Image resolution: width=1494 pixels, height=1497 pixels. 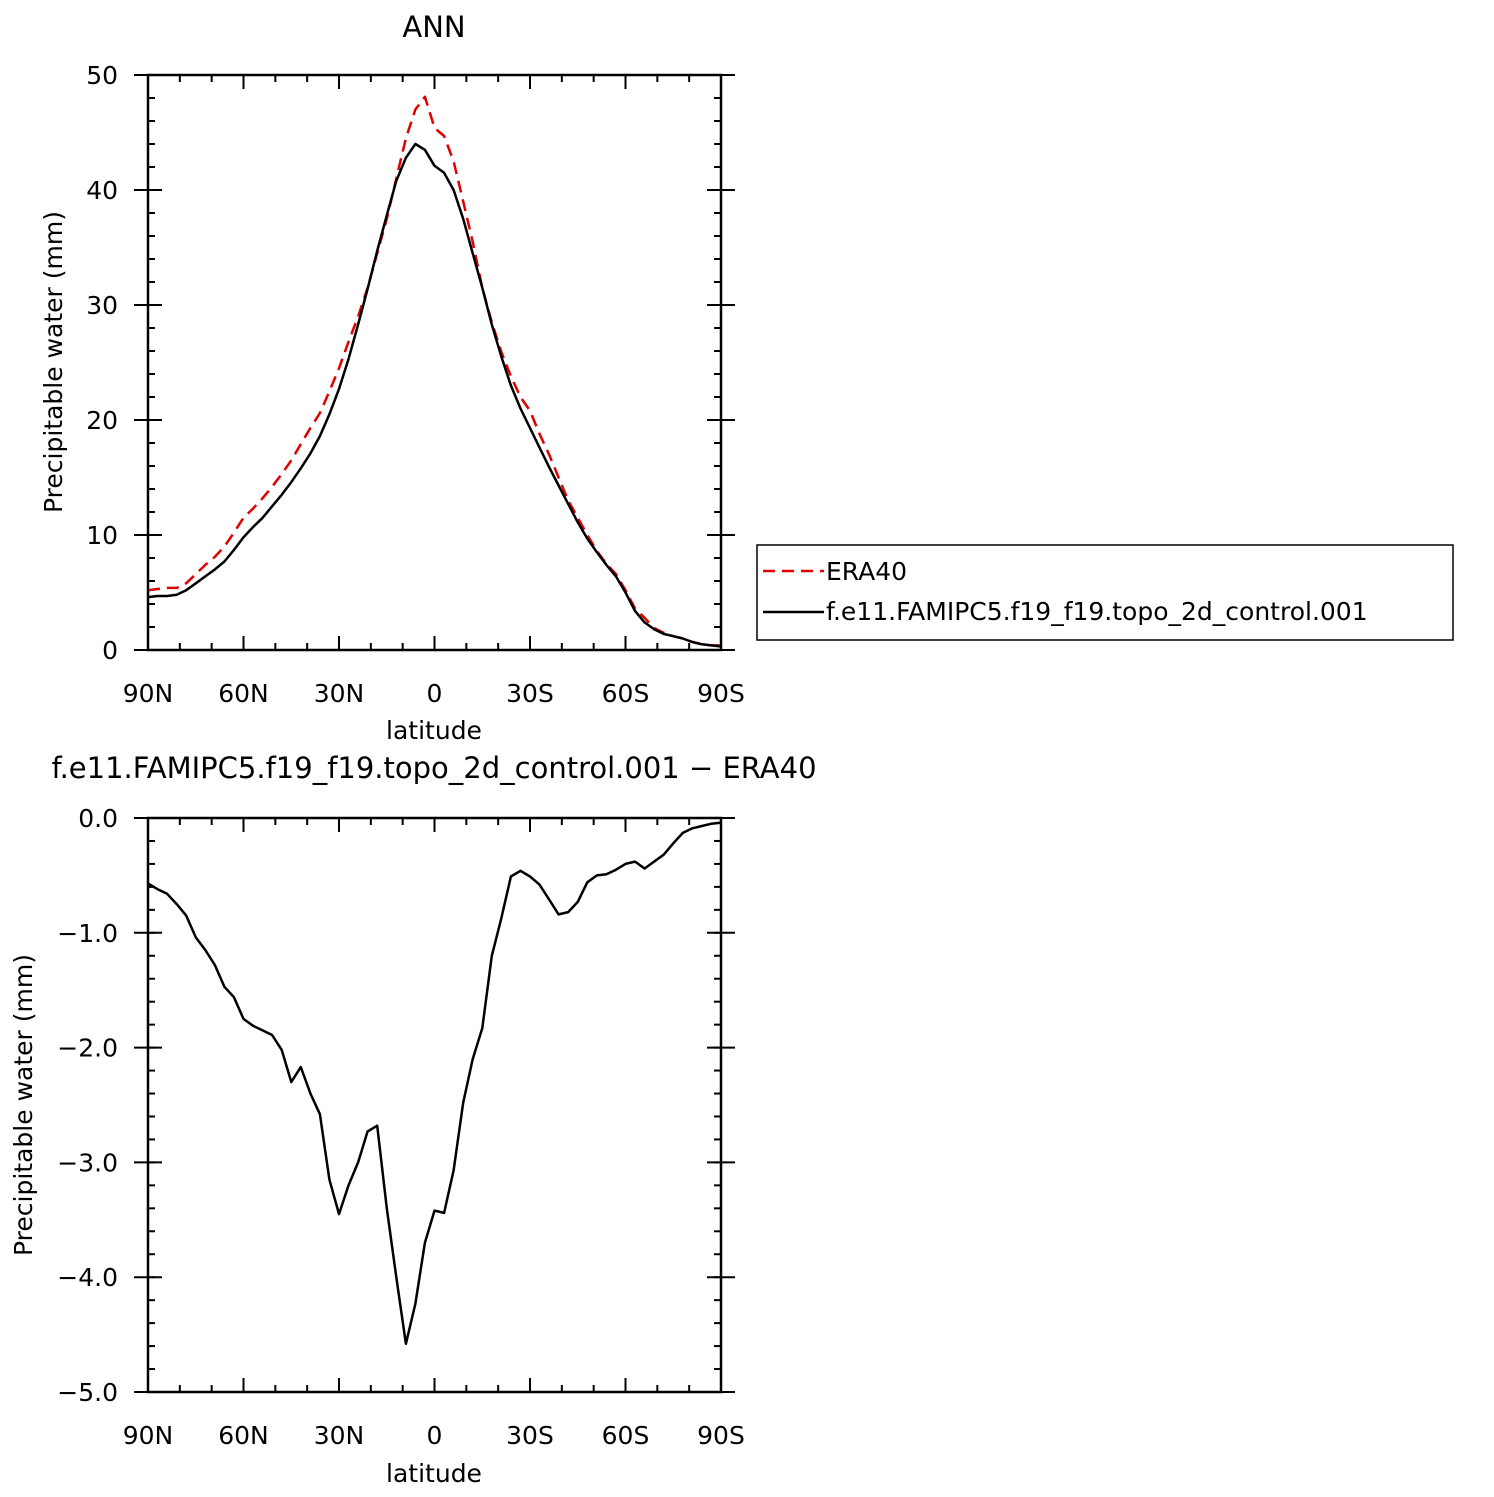 What do you see at coordinates (102, 535) in the screenshot?
I see `y-tick-label: 10` at bounding box center [102, 535].